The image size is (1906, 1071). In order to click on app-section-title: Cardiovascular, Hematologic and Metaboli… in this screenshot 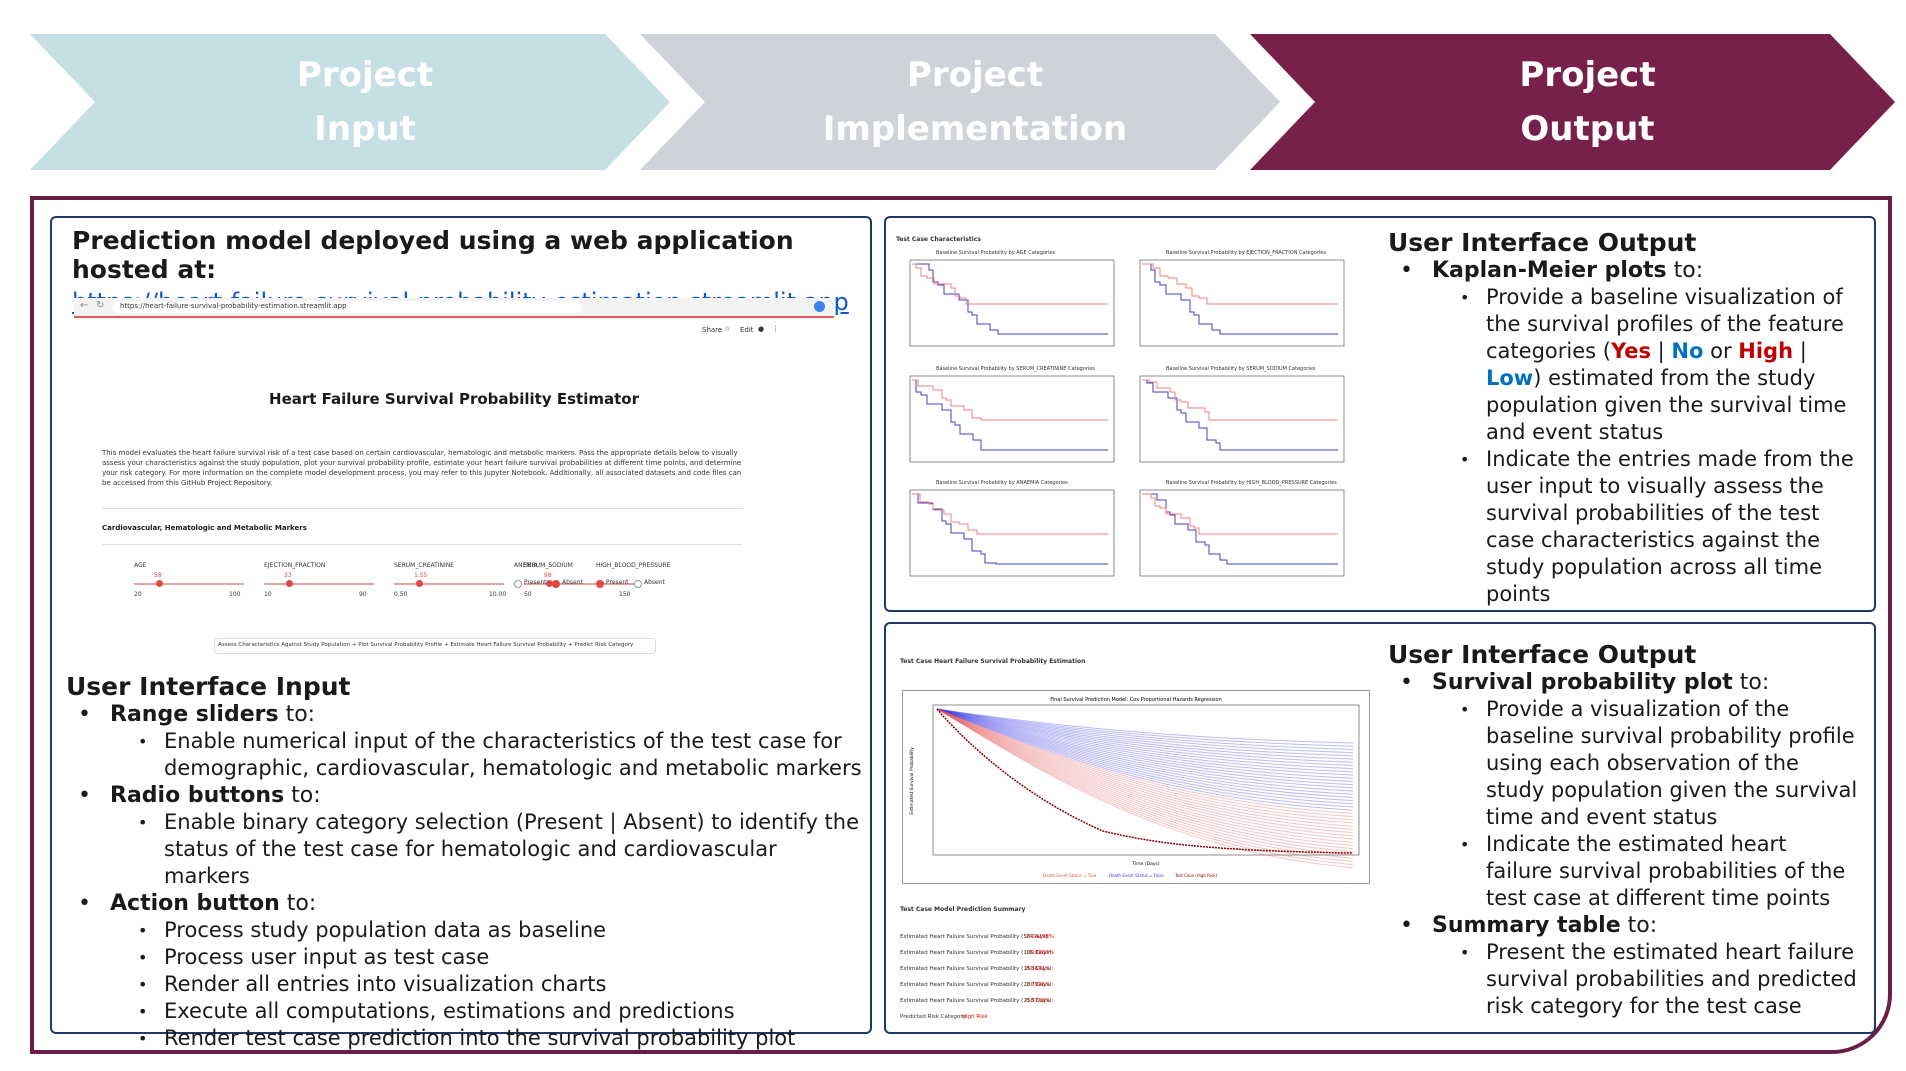, I will do `click(204, 528)`.